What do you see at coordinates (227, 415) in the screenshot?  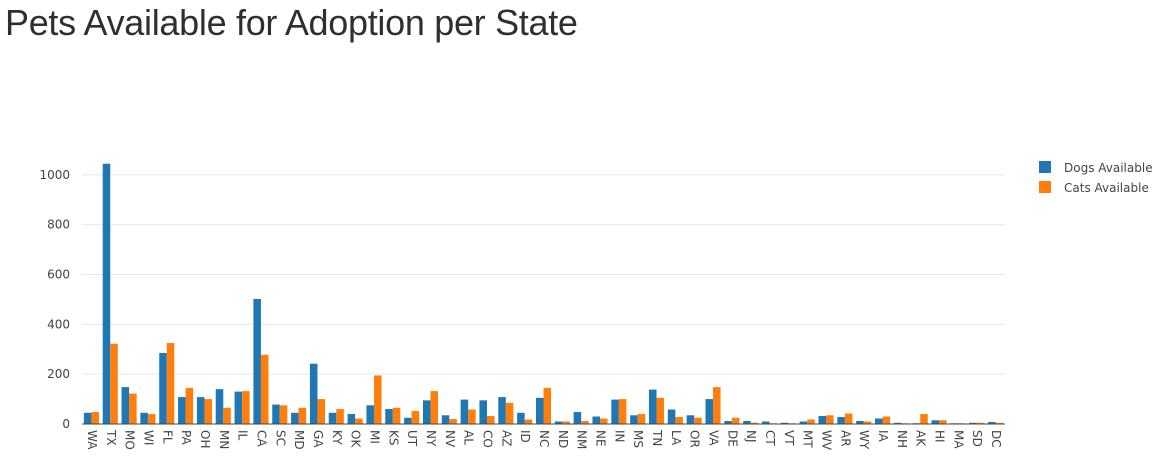 I see `bar-cats-mn` at bounding box center [227, 415].